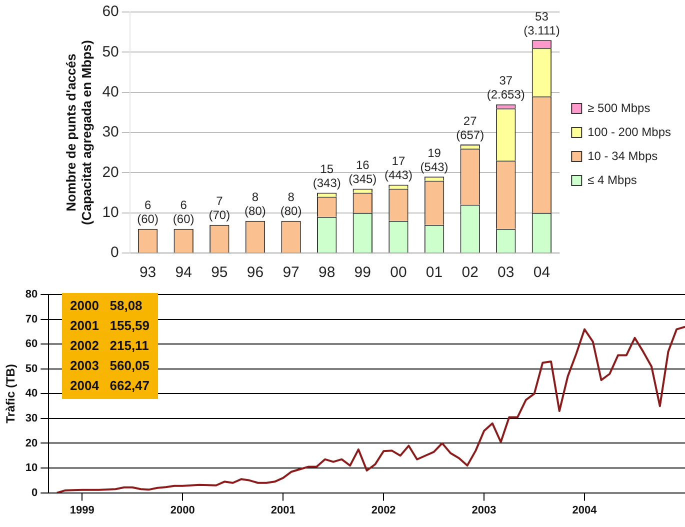  Describe the element at coordinates (362, 172) in the screenshot. I see `total-label: 16 (345)` at that location.